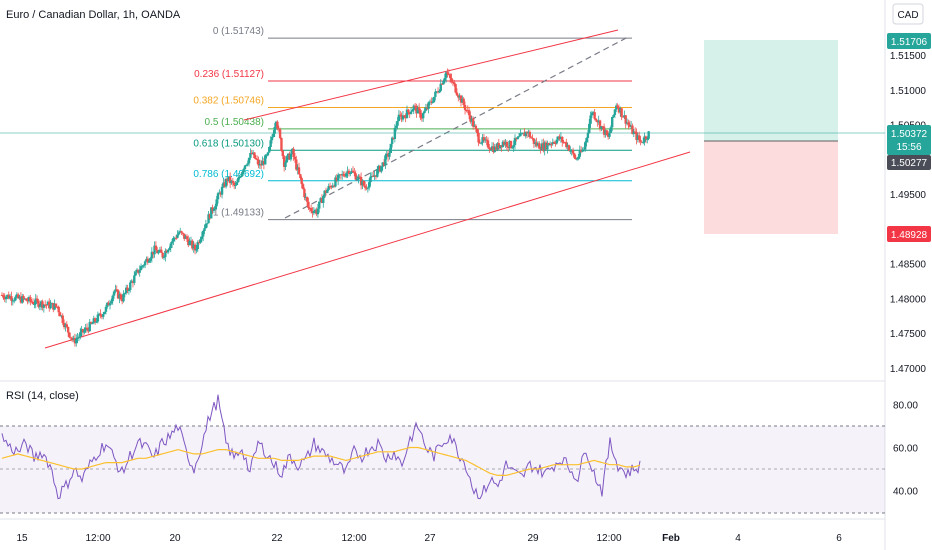  What do you see at coordinates (457, 127) in the screenshot?
I see `fib-trend-line` at bounding box center [457, 127].